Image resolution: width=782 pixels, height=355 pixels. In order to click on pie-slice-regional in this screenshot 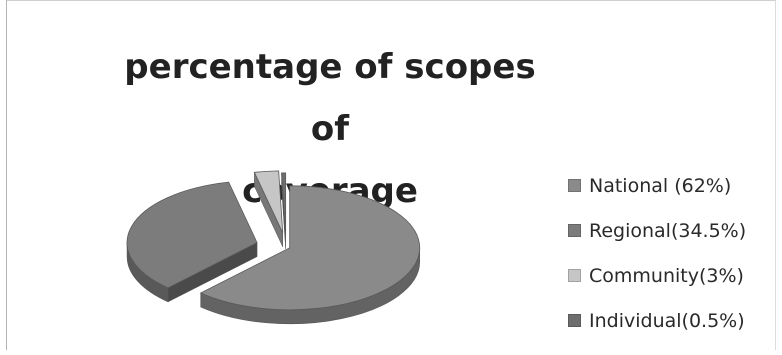, I will do `click(192, 235)`.